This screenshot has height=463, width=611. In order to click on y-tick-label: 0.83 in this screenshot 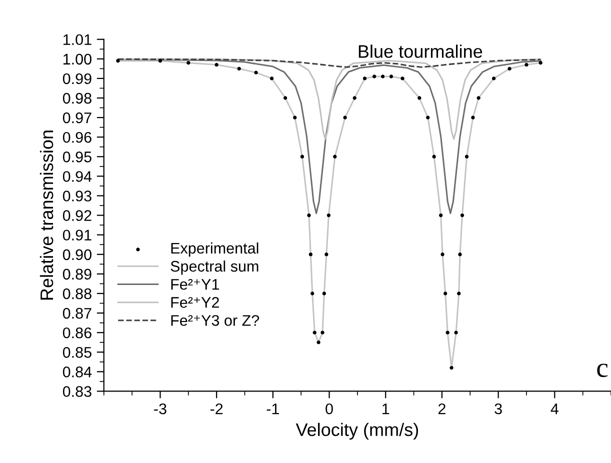, I will do `click(77, 391)`.